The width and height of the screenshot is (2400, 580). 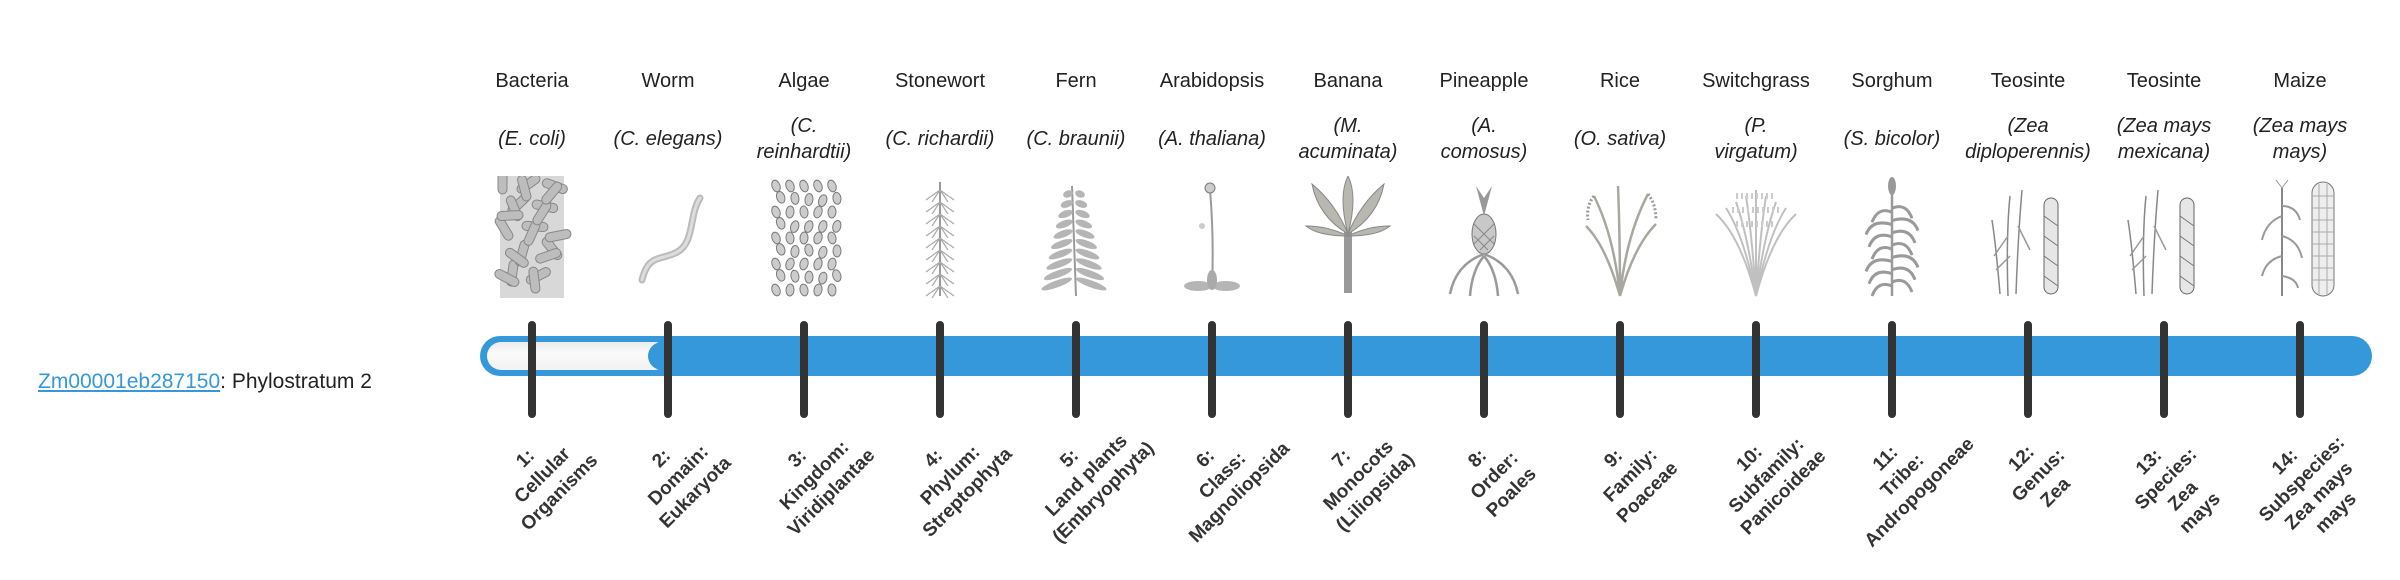 What do you see at coordinates (804, 152) in the screenshot?
I see `species-name-line: reinhardtii)` at bounding box center [804, 152].